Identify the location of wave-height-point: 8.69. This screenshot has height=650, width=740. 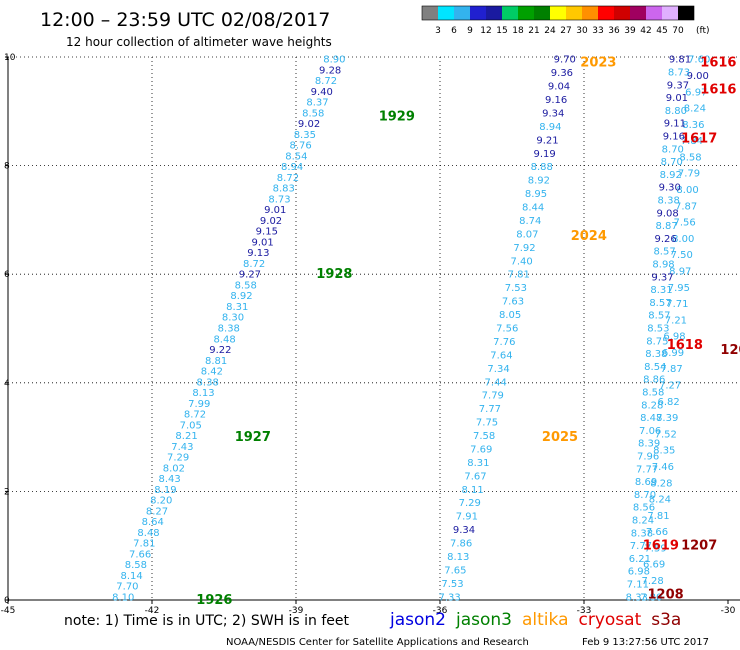
(646, 482).